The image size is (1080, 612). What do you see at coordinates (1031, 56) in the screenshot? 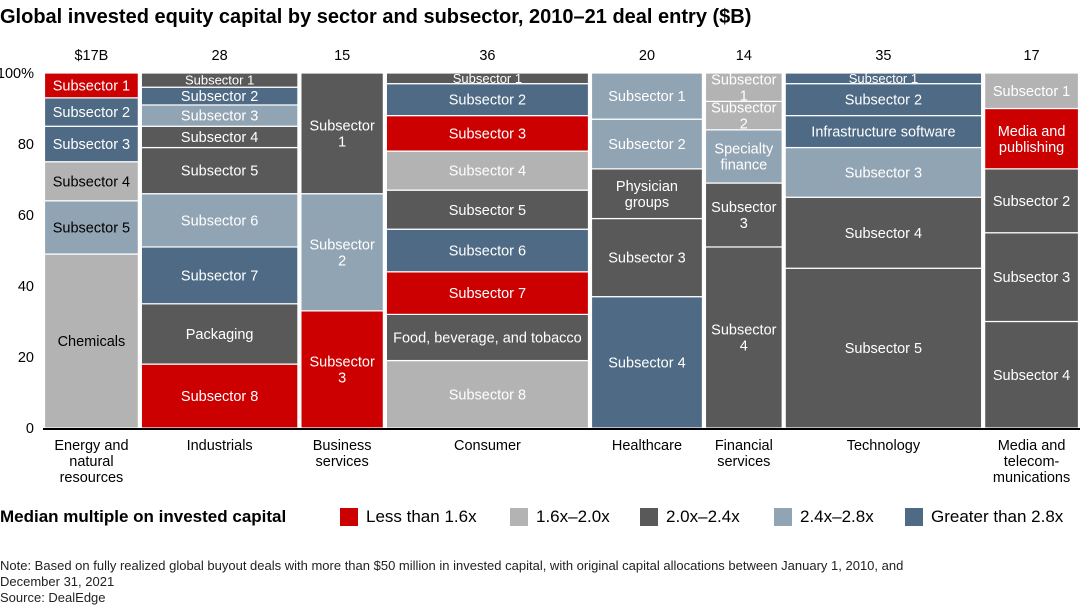
I see `column-total-label: 17` at bounding box center [1031, 56].